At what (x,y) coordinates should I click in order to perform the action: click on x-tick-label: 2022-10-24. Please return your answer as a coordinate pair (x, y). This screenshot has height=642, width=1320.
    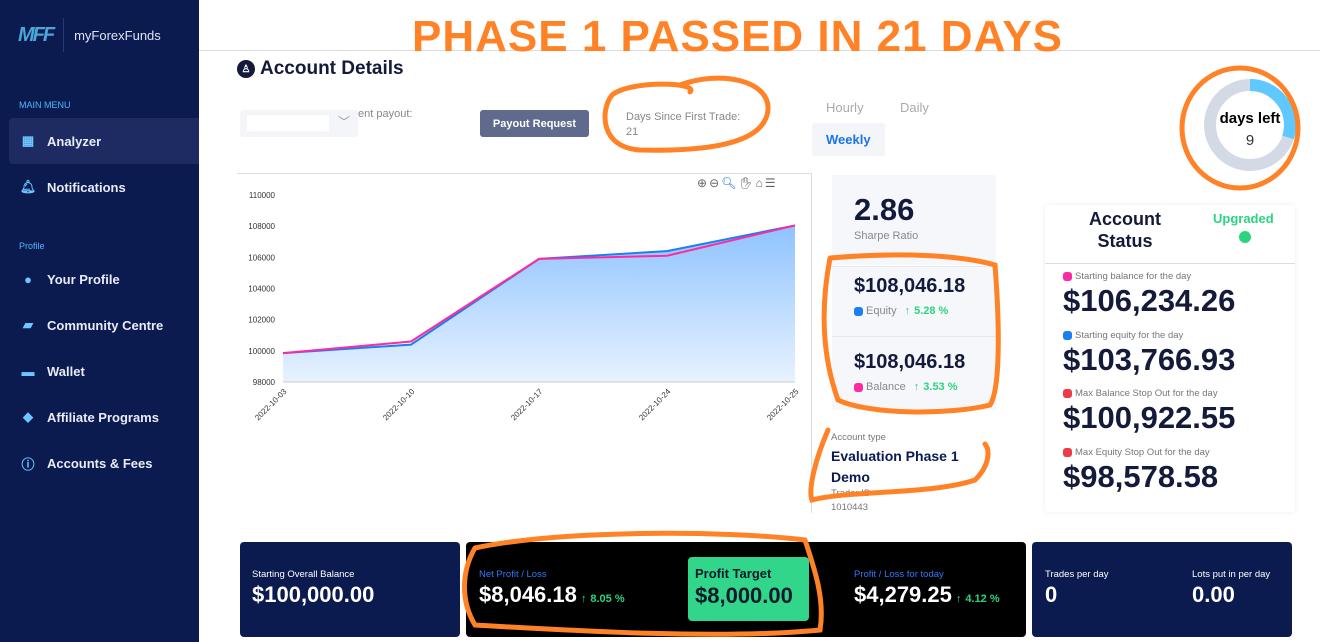
    Looking at the image, I should click on (655, 405).